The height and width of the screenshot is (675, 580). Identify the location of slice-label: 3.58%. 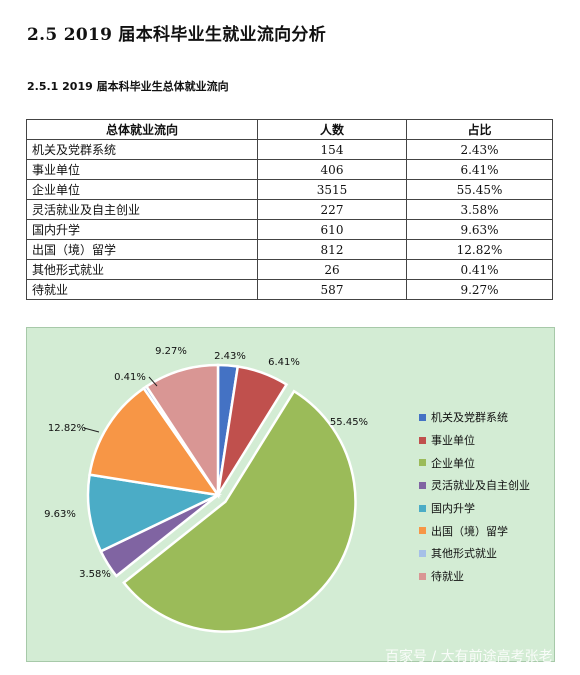
(95, 574).